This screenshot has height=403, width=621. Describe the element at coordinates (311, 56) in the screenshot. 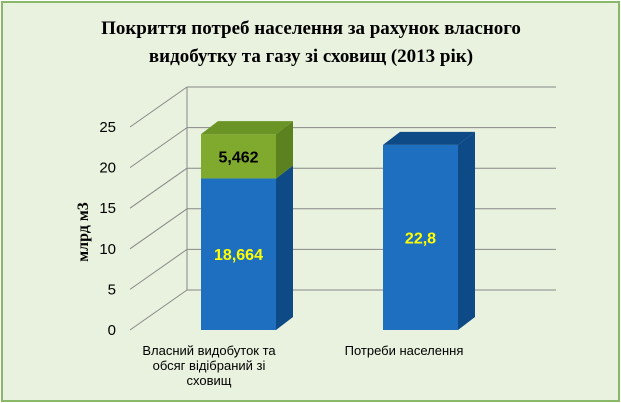

I see `chart-title-line-2: видобутку та газу зі сховищ (2013 рік)` at that location.